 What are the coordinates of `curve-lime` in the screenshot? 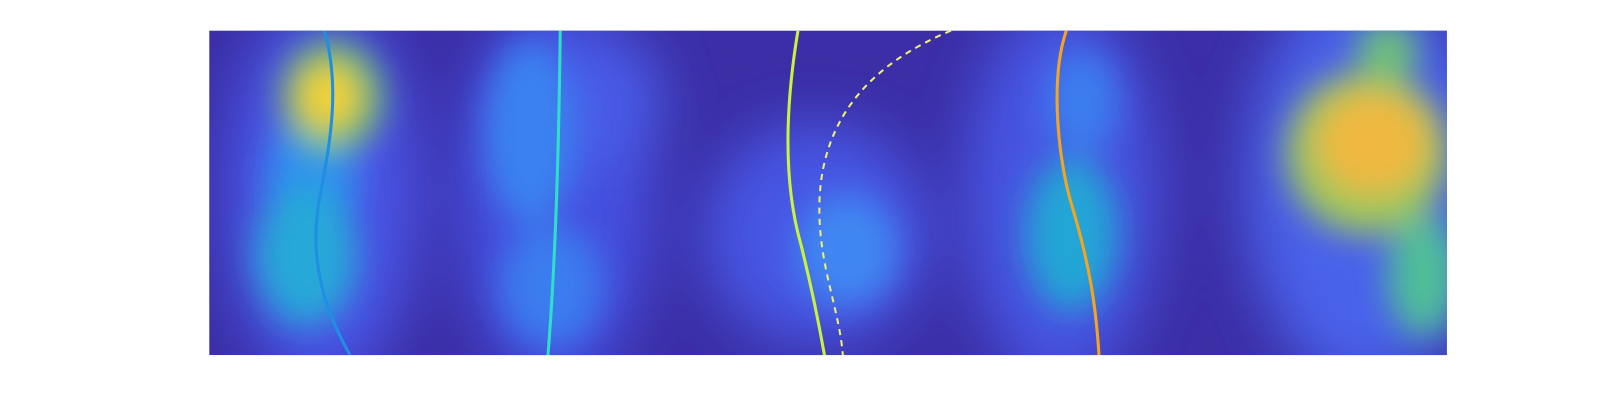 It's located at (806, 193).